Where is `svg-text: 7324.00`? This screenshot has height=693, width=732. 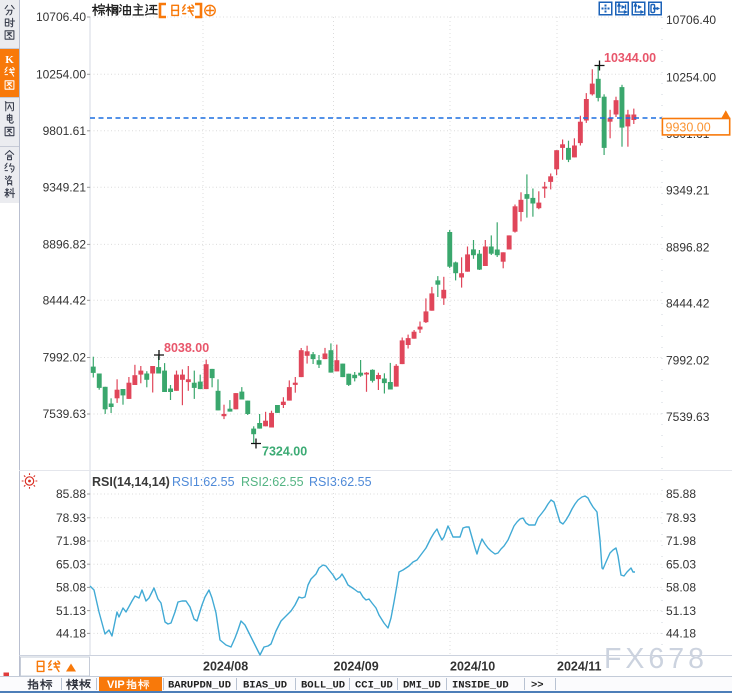
svg-text: 7324.00 is located at coordinates (284, 452).